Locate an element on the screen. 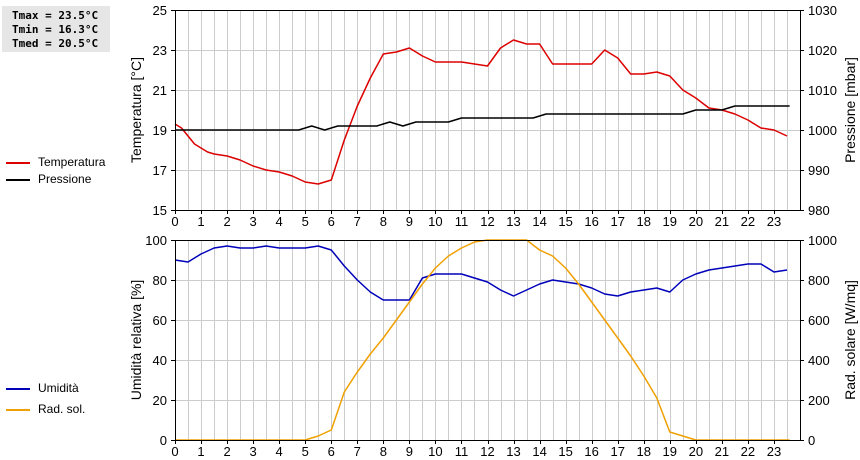 The height and width of the screenshot is (460, 860). panel1-x-tick-label: 7 is located at coordinates (357, 221).